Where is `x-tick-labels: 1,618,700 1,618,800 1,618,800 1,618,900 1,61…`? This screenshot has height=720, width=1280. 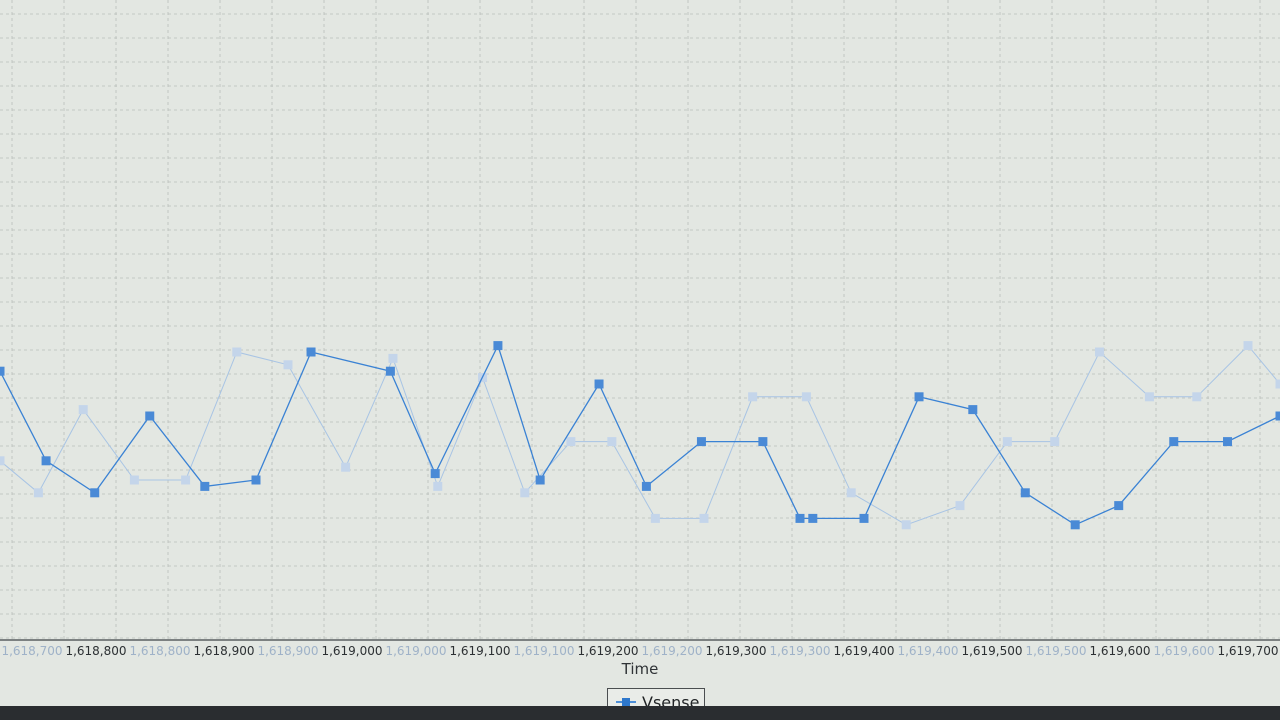
x-tick-labels: 1,618,700 1,618,800 1,618,800 1,618,900 1,61… is located at coordinates (639, 651).